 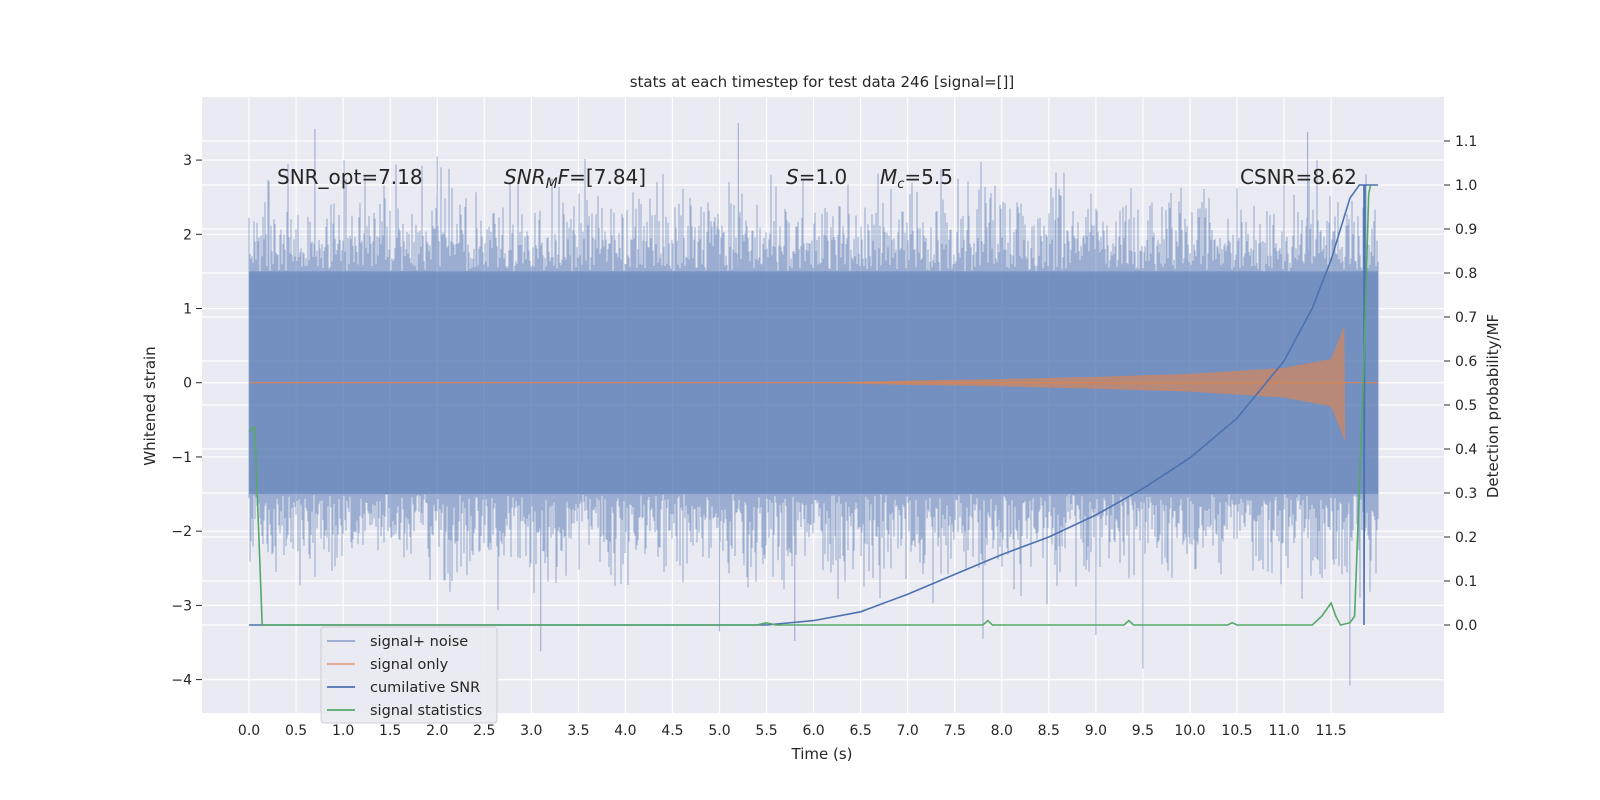 I want to click on s-annotation: S=1.0, so click(x=816, y=177).